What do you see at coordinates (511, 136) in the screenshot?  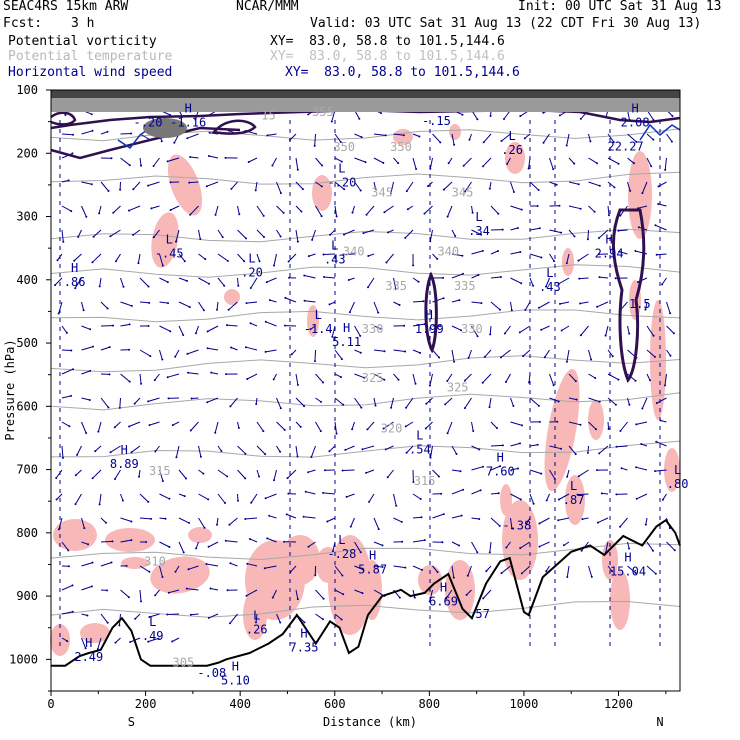 I see `extremum-type-label: L` at bounding box center [511, 136].